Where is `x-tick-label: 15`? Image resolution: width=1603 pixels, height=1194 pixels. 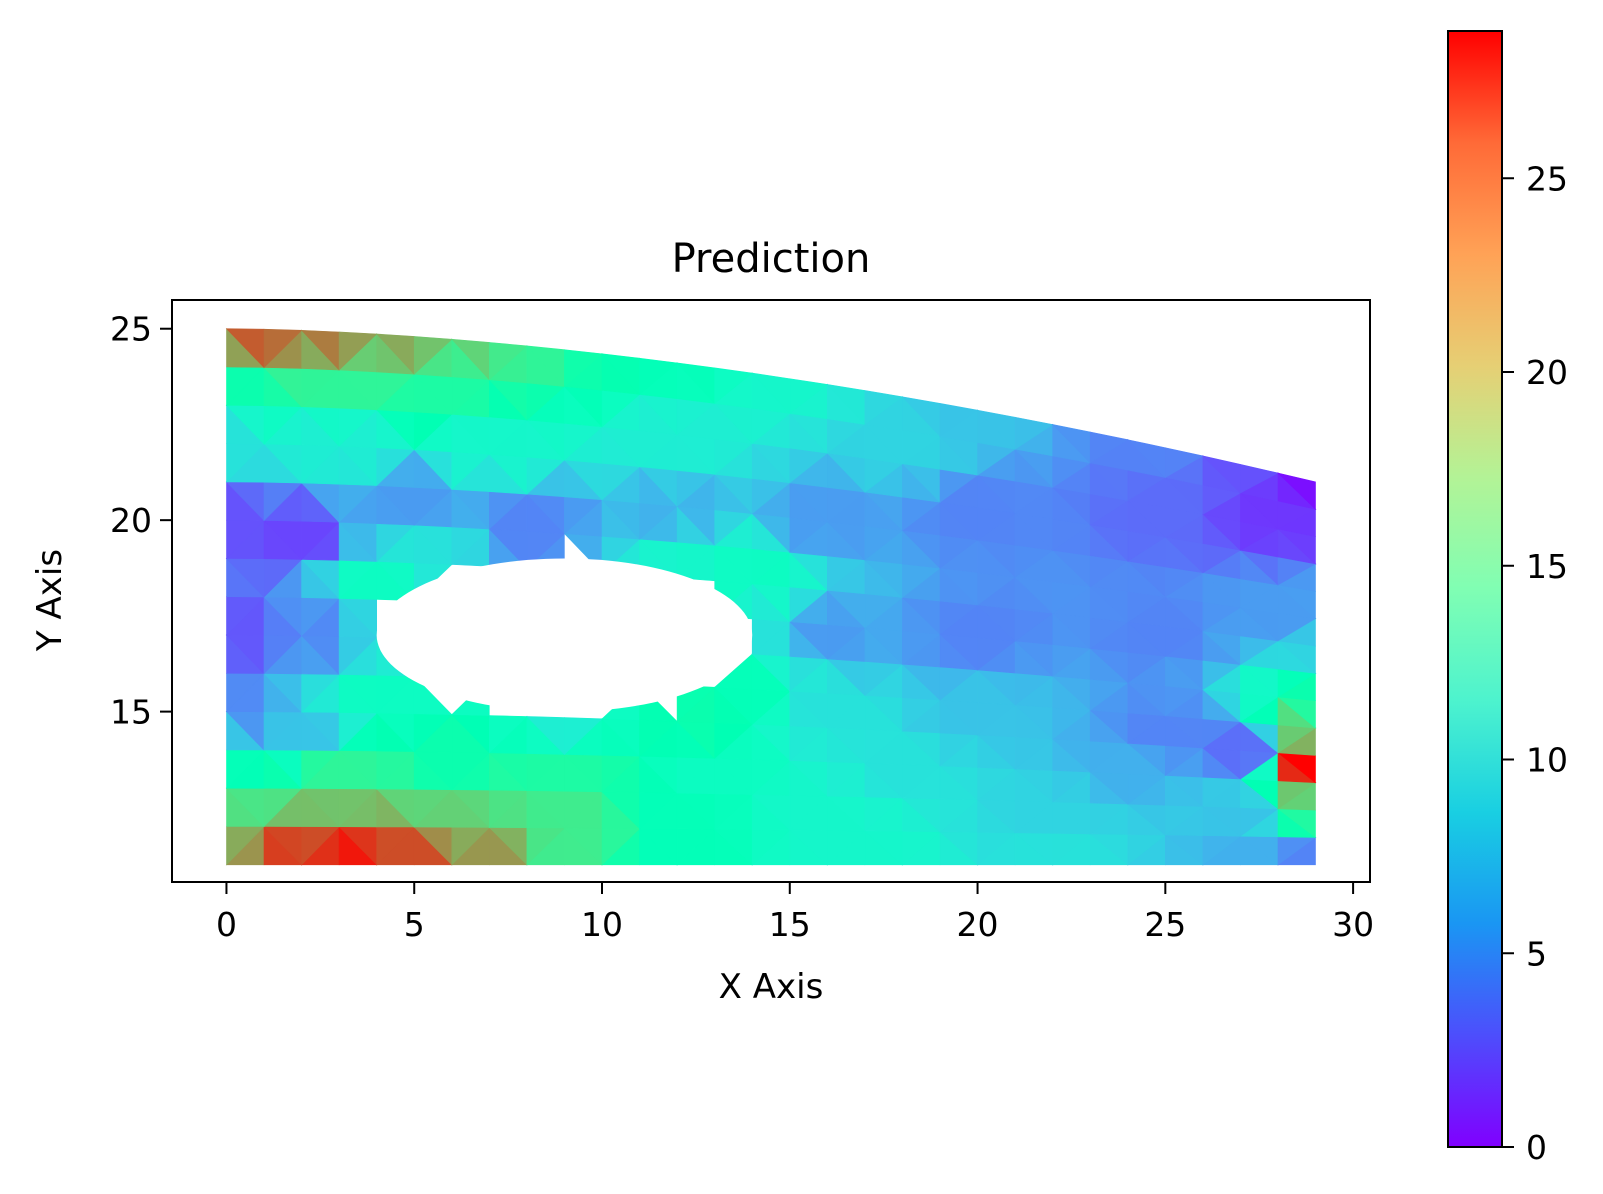
x-tick-label: 15 is located at coordinates (790, 924).